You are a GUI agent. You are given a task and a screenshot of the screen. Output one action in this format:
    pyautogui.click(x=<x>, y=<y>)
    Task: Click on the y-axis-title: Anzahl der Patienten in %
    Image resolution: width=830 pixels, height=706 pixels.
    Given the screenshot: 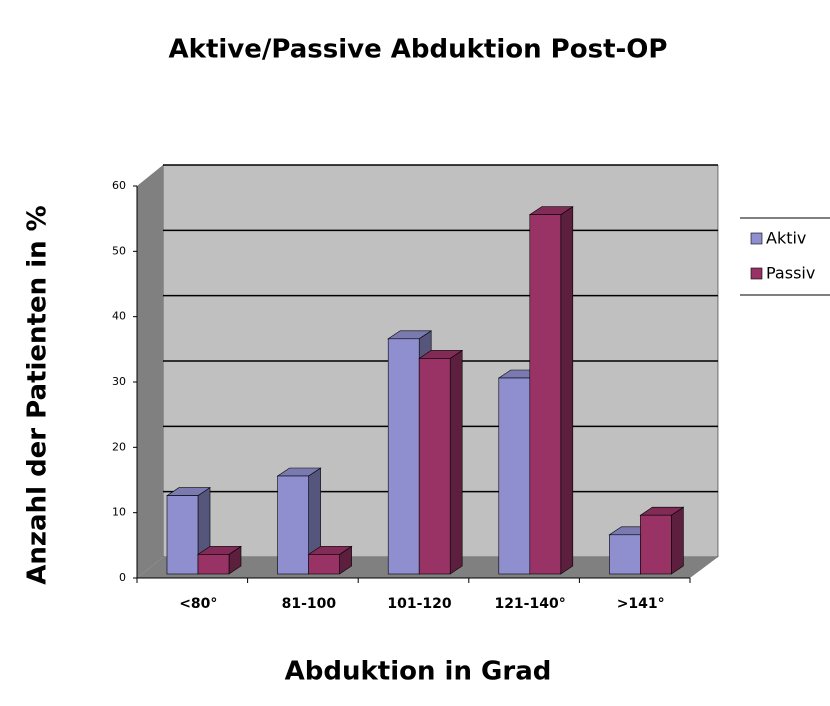 What is the action you would take?
    pyautogui.click(x=38, y=394)
    